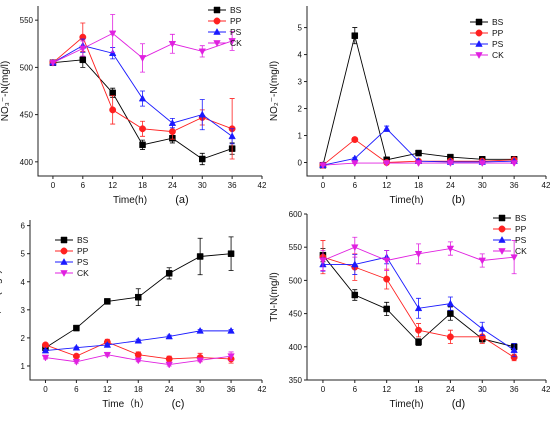  Describe the element at coordinates (138, 340) in the screenshot. I see `series-ps` at that location.